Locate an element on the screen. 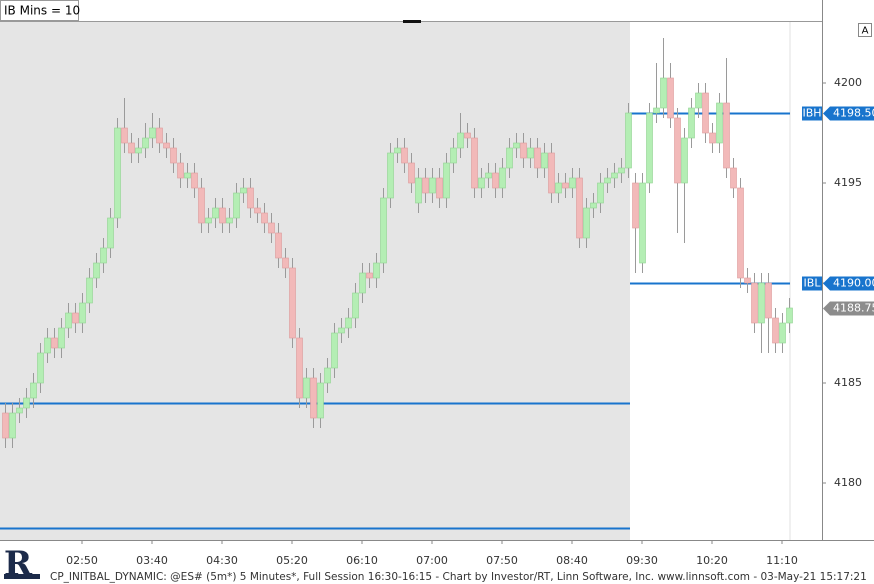 The image size is (874, 584). title-box is located at coordinates (39, 10).